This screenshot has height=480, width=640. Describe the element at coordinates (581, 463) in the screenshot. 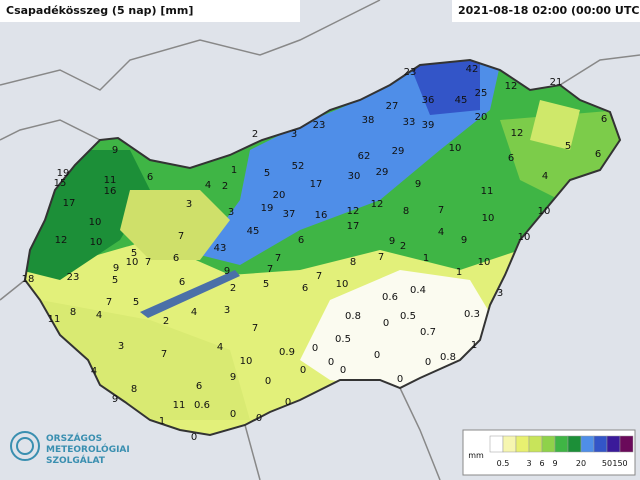

I see `legend-tick: 20` at that location.